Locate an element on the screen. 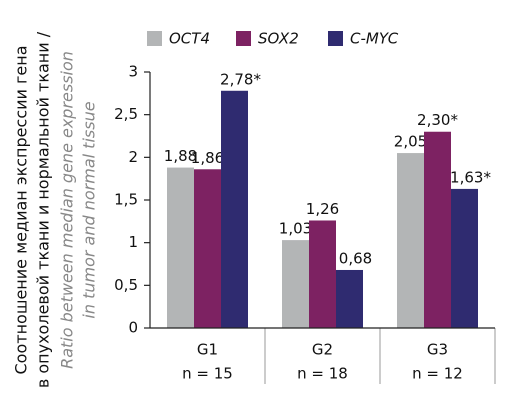 The height and width of the screenshot is (403, 507). y-tick-label: 2 is located at coordinates (133, 157).